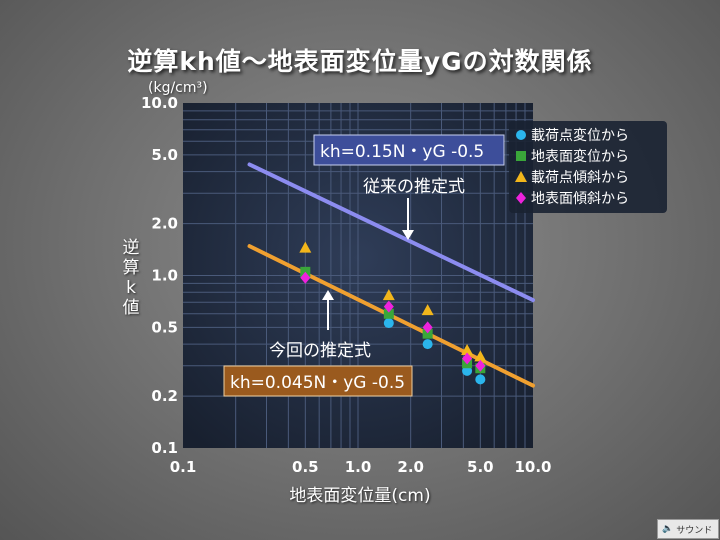 The height and width of the screenshot is (540, 720). Describe the element at coordinates (164, 396) in the screenshot. I see `y-tick-label: 0.2` at that location.